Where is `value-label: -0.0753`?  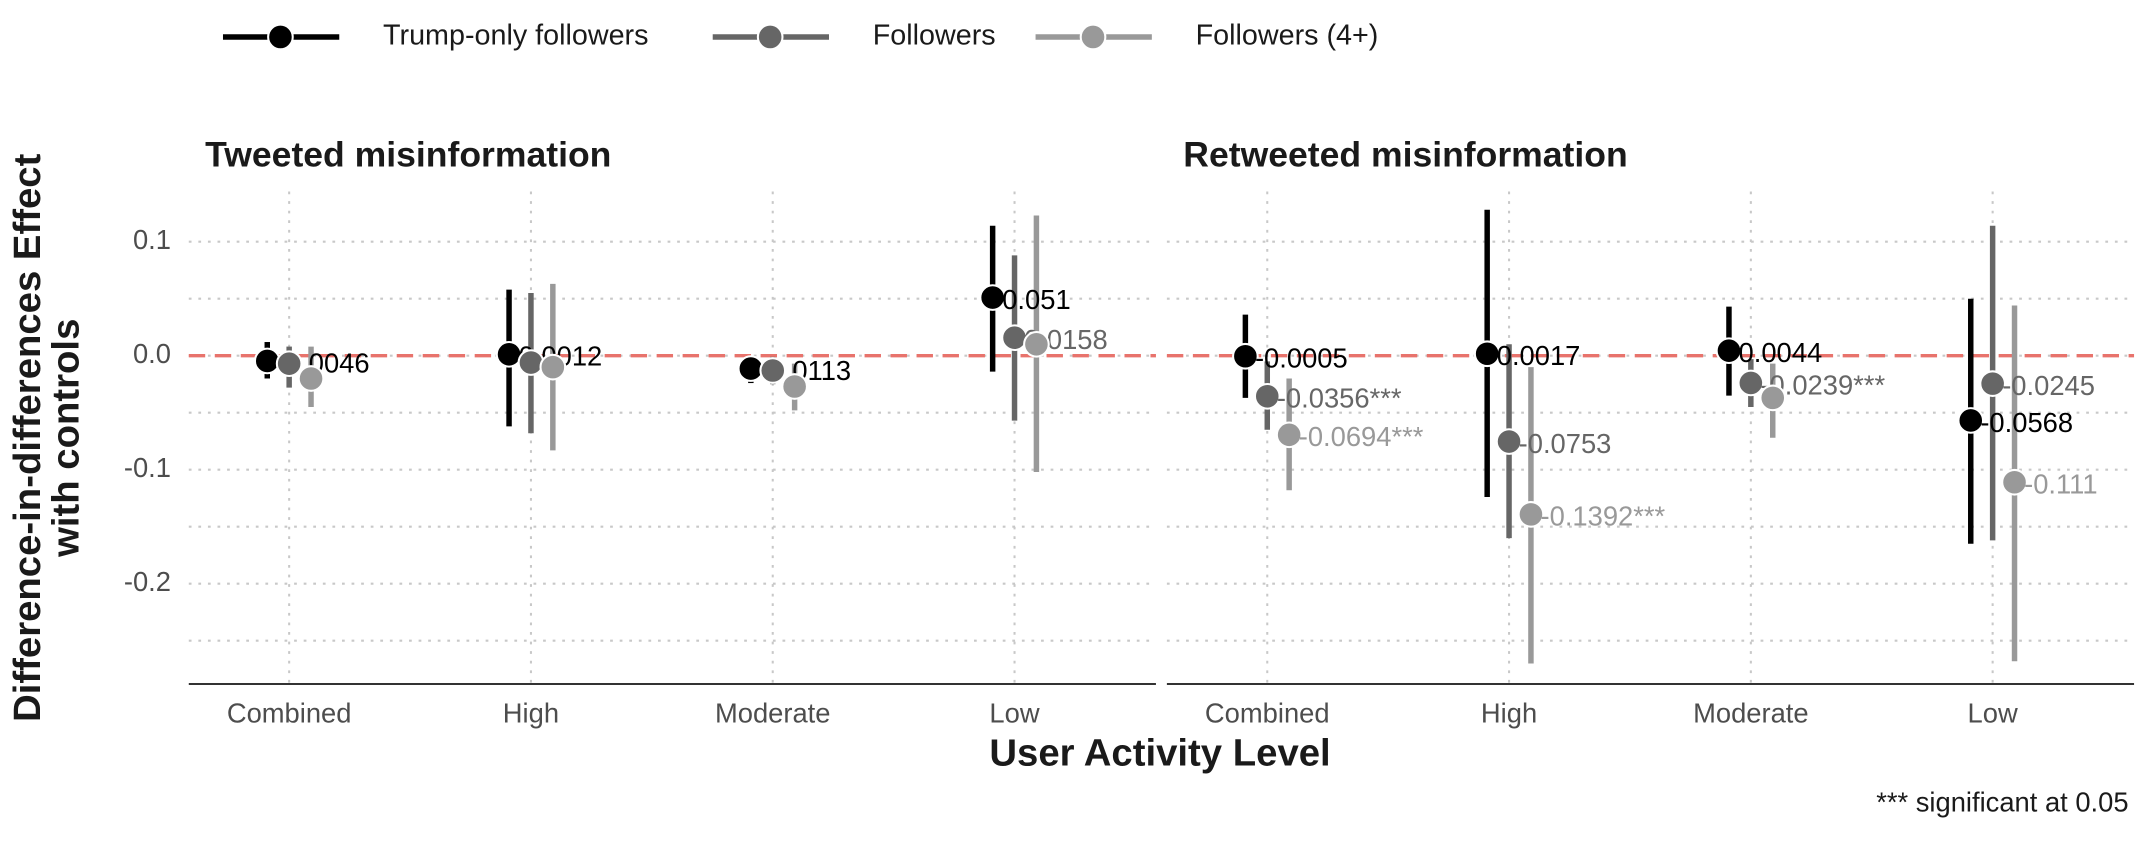
value-label: -0.0753 is located at coordinates (1565, 443).